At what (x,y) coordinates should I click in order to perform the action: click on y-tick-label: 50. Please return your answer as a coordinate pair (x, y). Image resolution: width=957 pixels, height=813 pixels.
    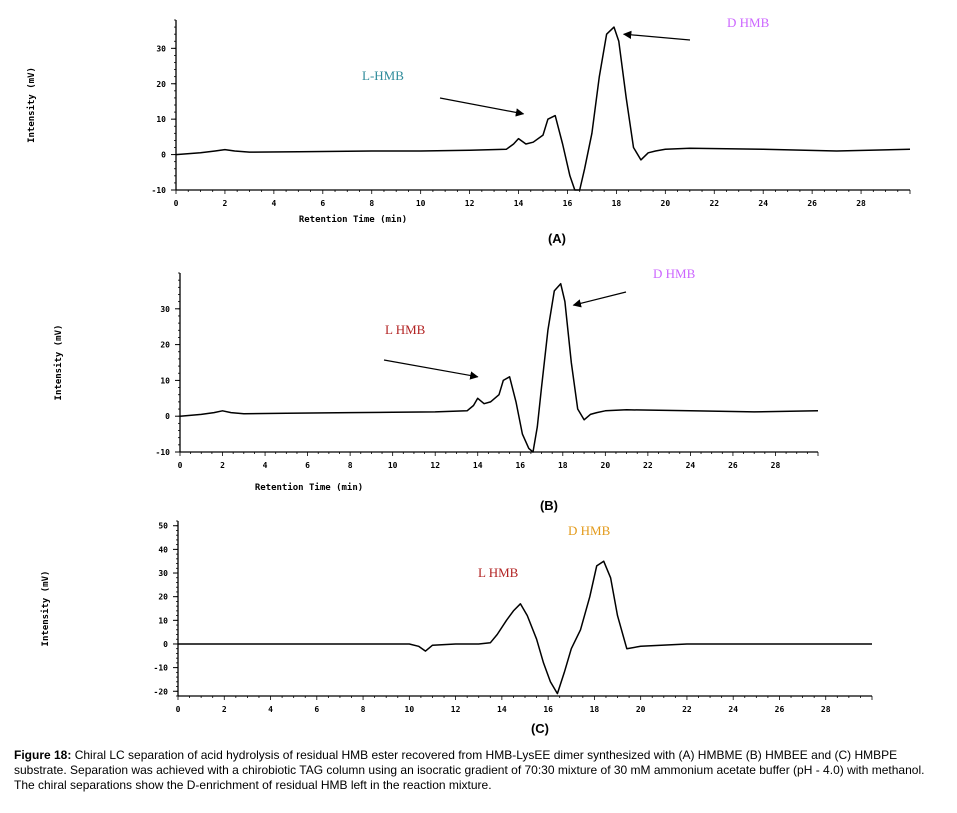
    Looking at the image, I should click on (163, 526).